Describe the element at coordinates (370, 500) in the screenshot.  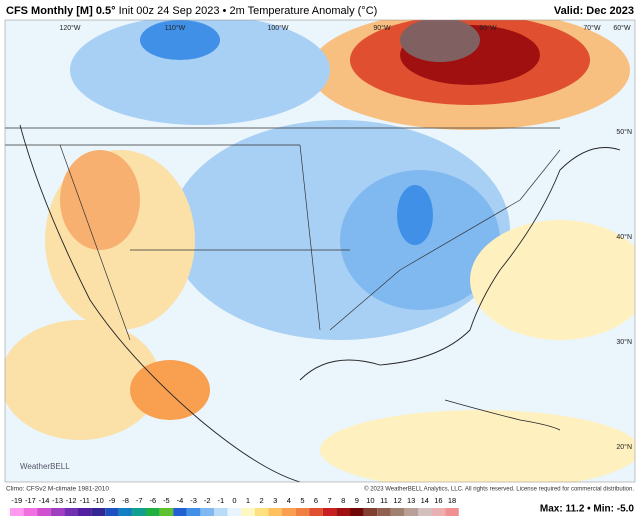
I see `colorbar-label: 10` at that location.